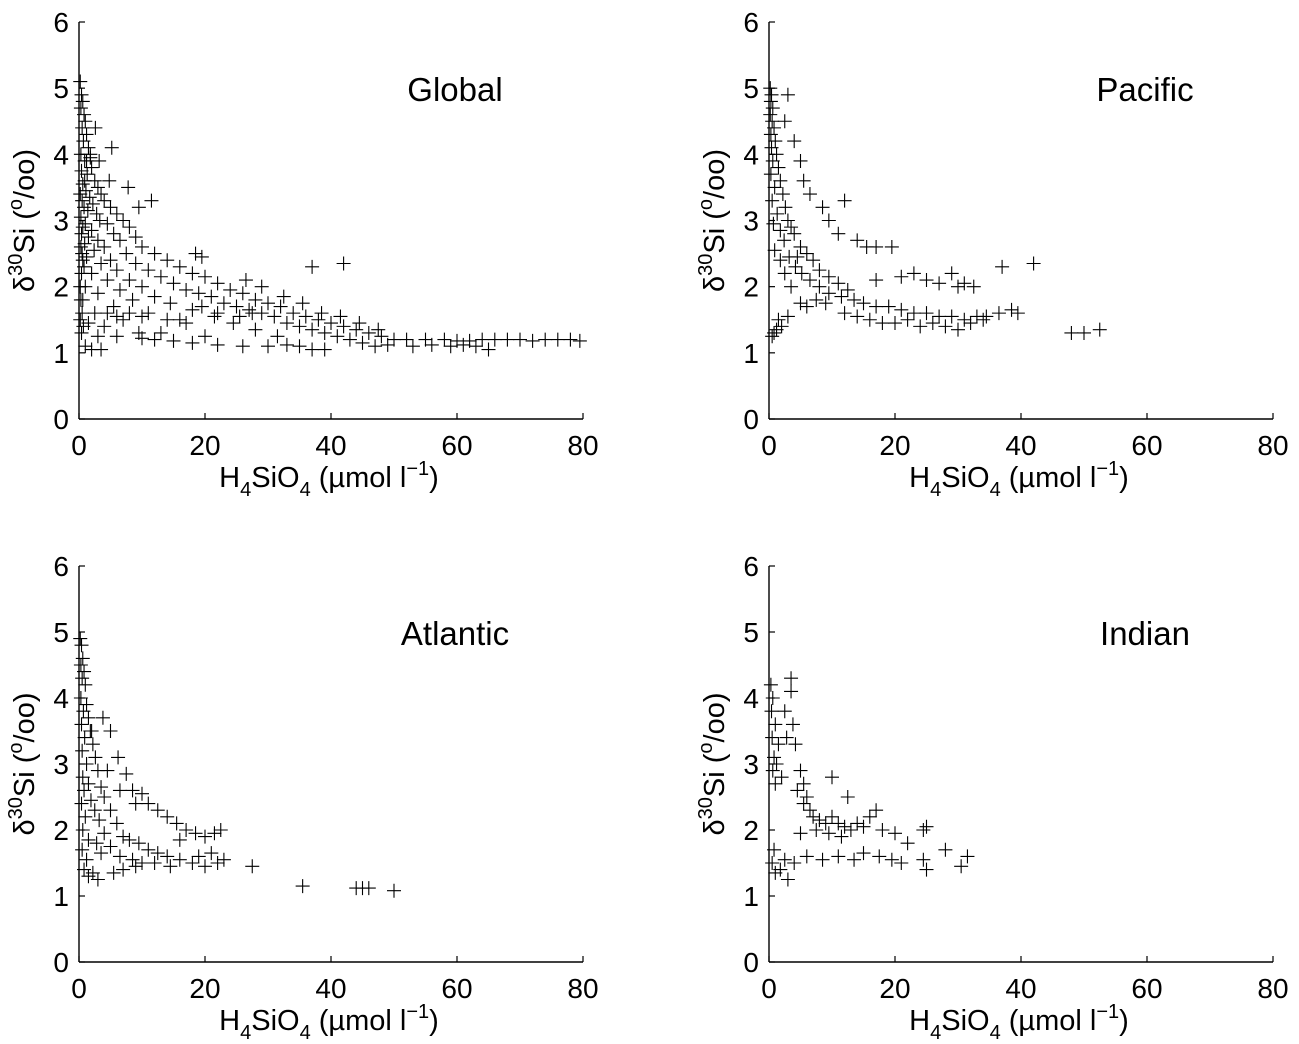 The width and height of the screenshot is (1299, 1044). Describe the element at coordinates (204, 445) in the screenshot. I see `x-tick-label: 20` at that location.